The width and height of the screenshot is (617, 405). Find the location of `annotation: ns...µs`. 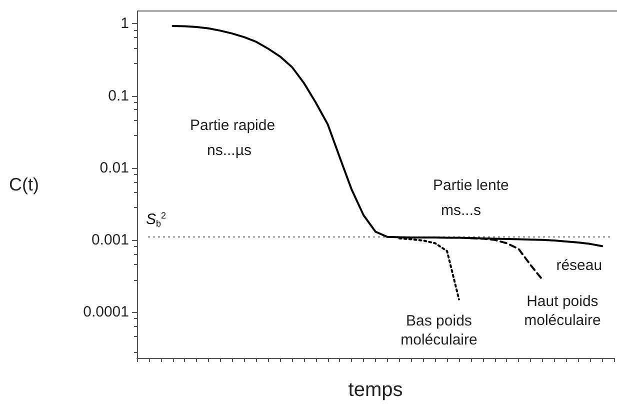

annotation: ns...µs is located at coordinates (229, 150).